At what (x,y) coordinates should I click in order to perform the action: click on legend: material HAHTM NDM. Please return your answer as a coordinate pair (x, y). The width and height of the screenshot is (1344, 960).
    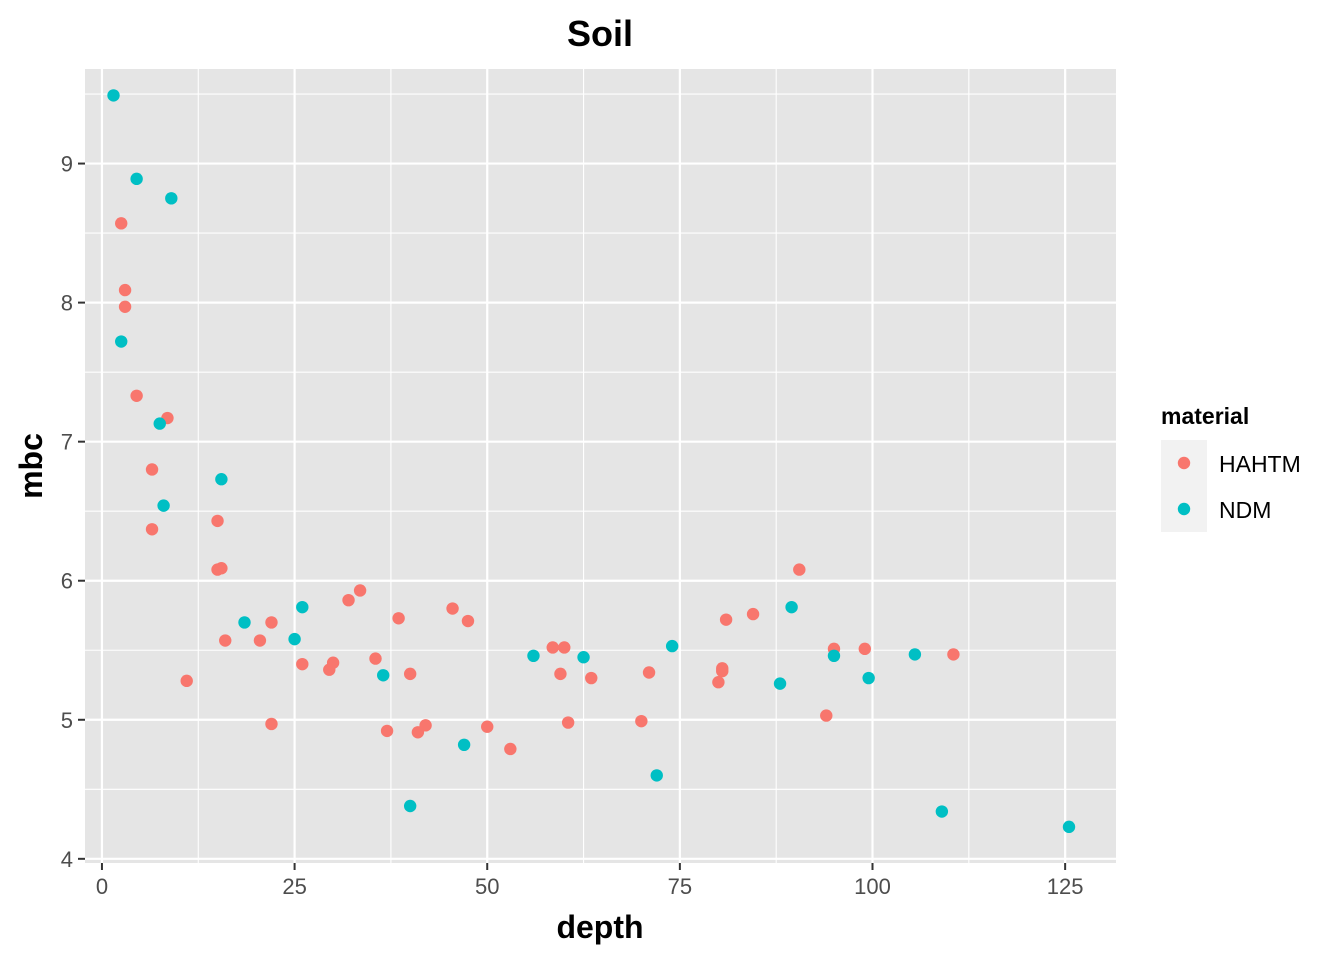
    Looking at the image, I should click on (1231, 467).